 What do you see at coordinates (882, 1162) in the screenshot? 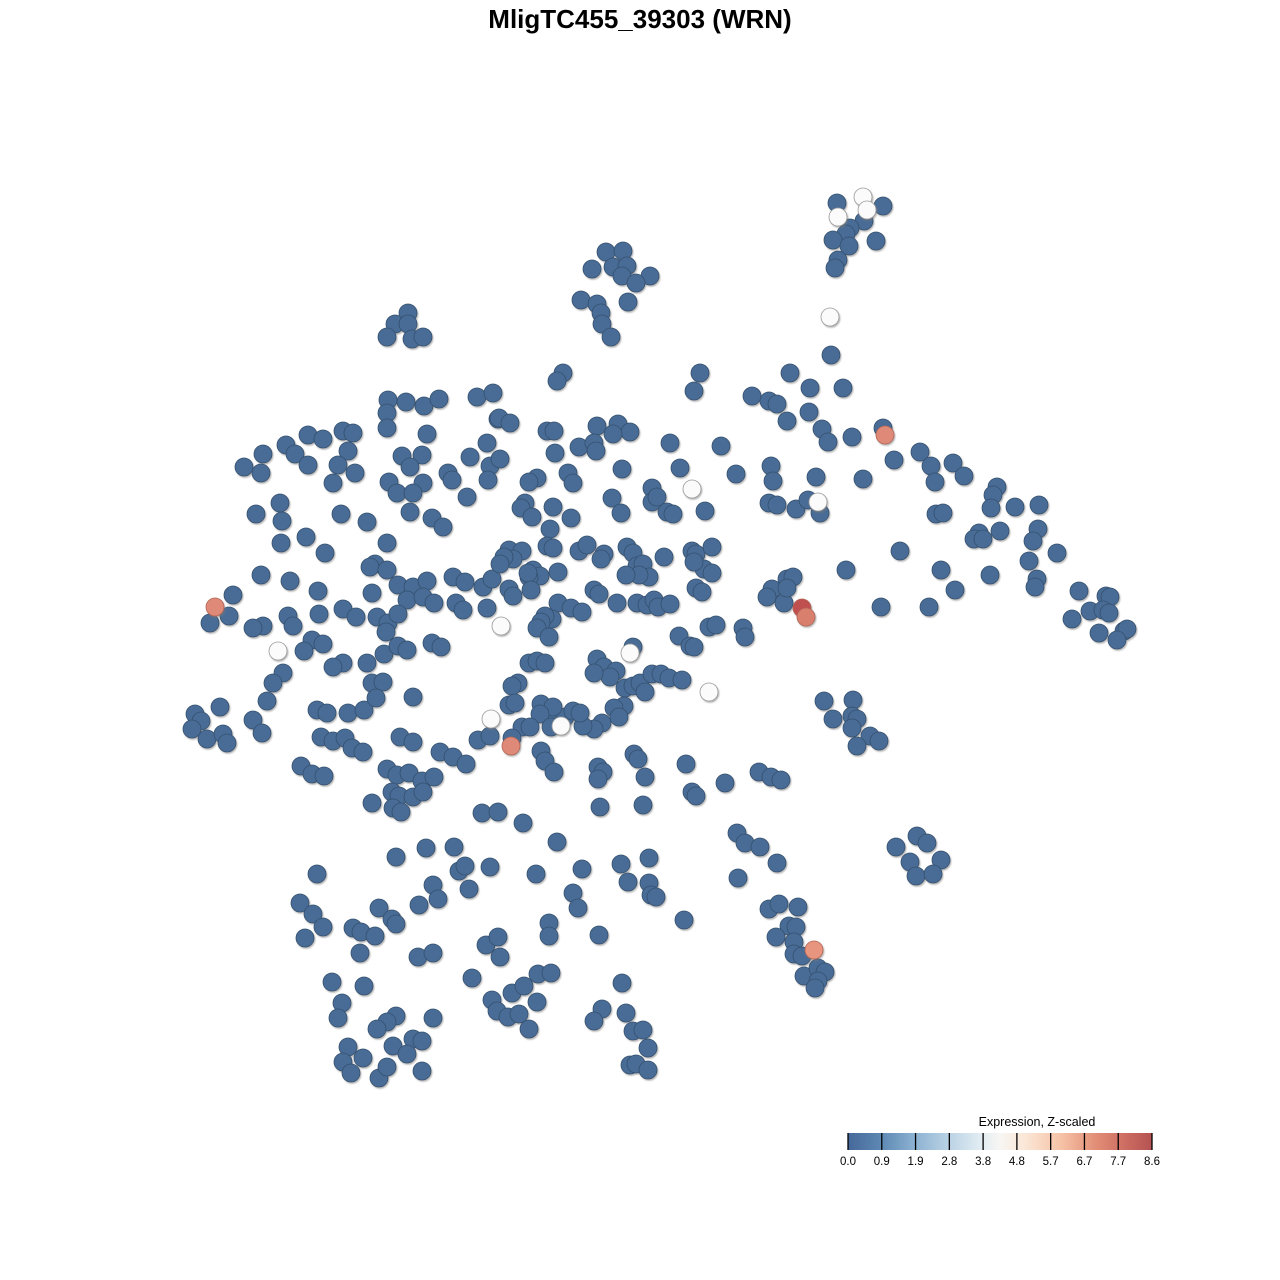
I see `colorbar-tick-label: 0.9` at bounding box center [882, 1162].